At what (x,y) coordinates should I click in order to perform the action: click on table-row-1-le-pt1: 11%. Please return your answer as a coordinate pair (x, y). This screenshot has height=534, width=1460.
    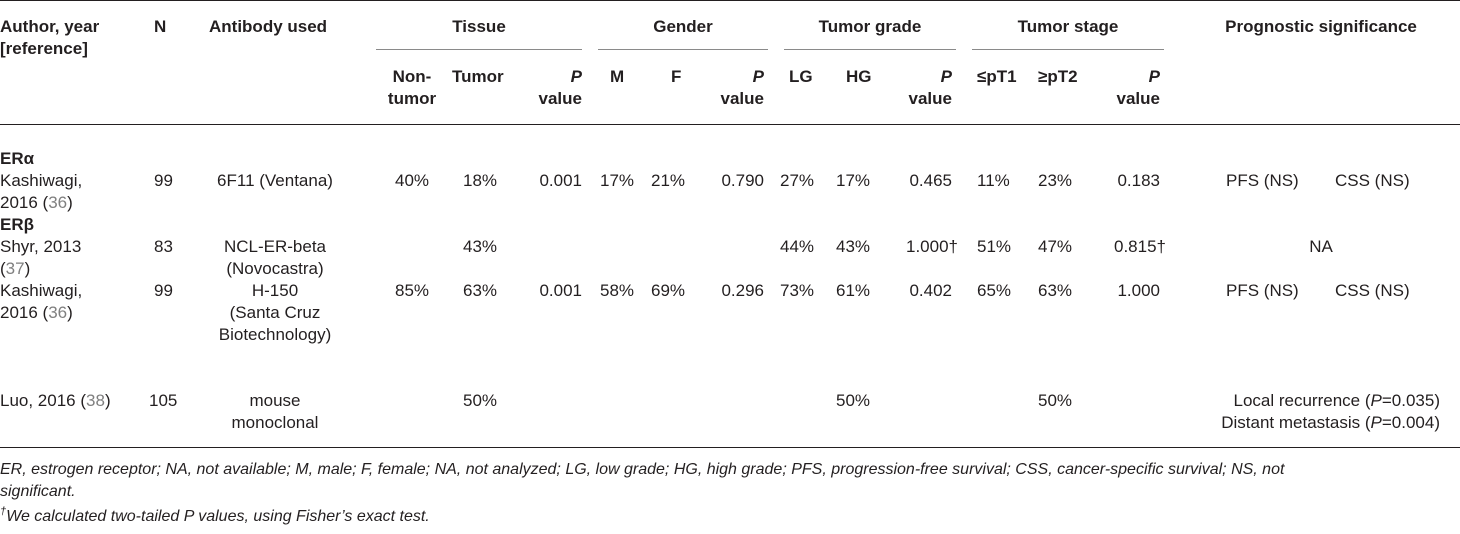
    Looking at the image, I should click on (993, 180).